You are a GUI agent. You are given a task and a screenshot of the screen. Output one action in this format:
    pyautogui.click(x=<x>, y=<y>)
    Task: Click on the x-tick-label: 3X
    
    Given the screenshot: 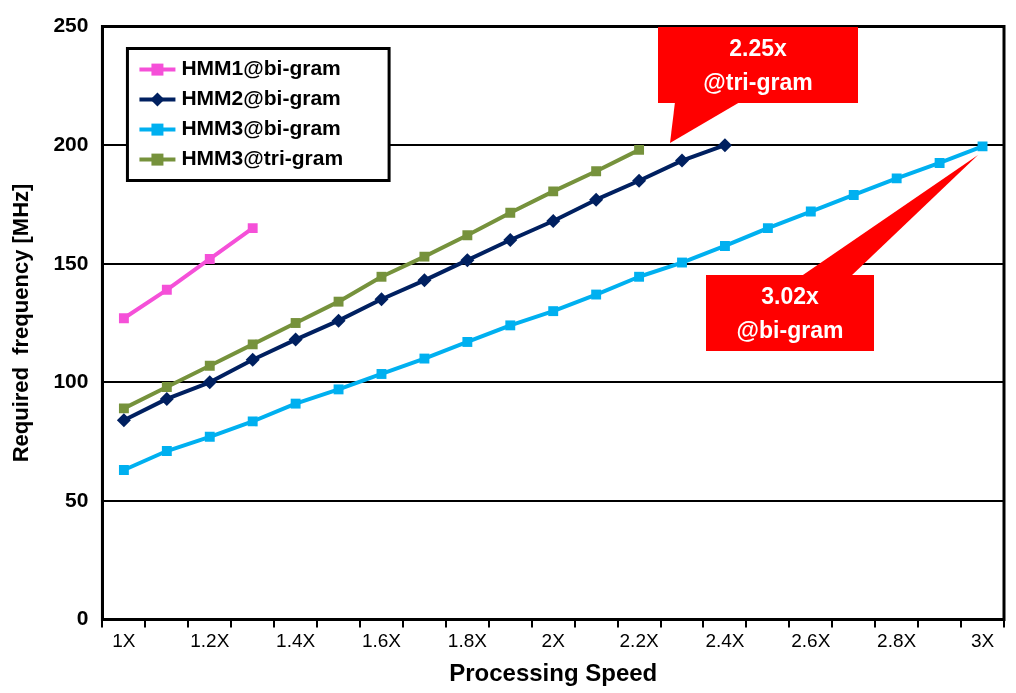 What is the action you would take?
    pyautogui.click(x=982, y=641)
    